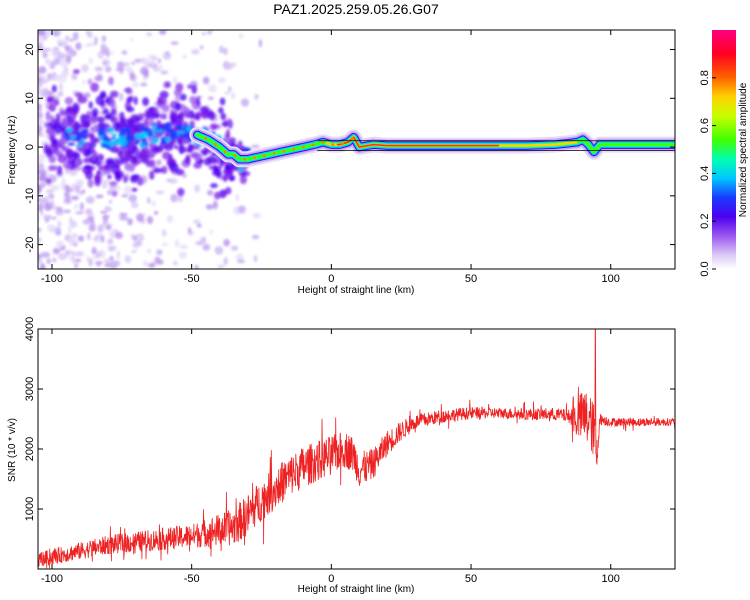 This screenshot has height=600, width=750. Describe the element at coordinates (30, 329) in the screenshot. I see `snr-y-tick-label: 4000` at that location.